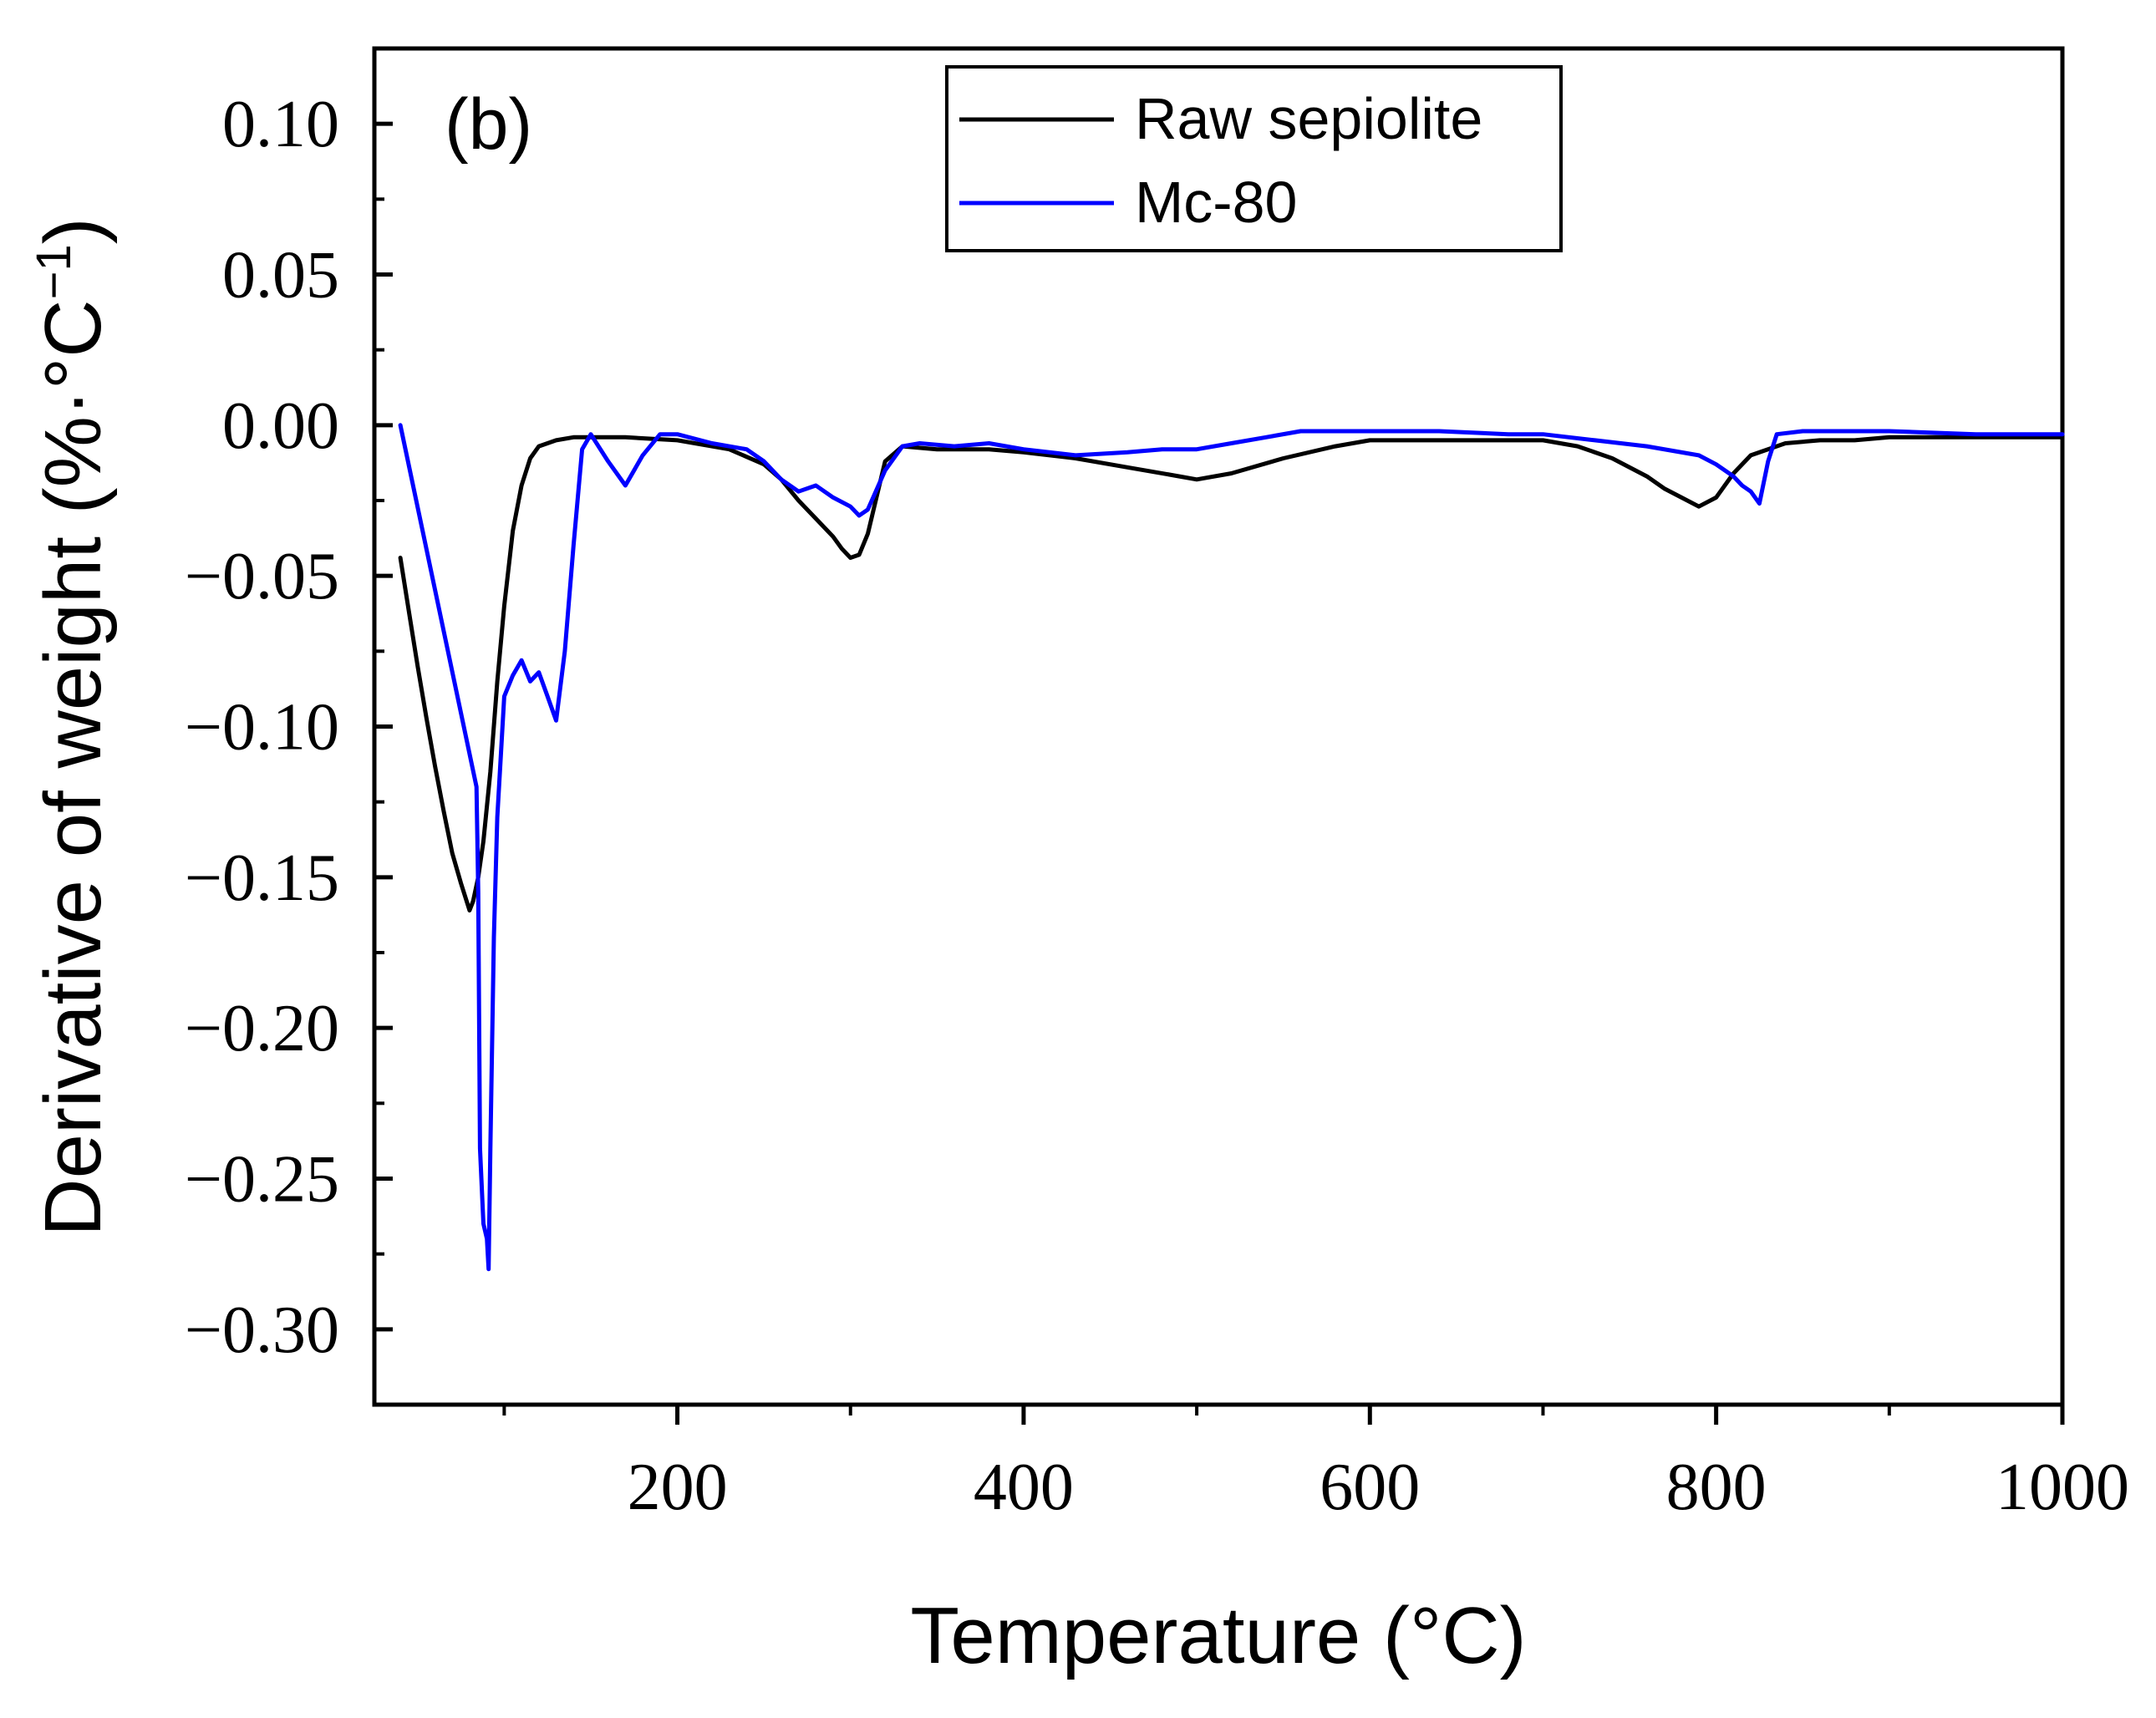  Describe the element at coordinates (262, 1330) in the screenshot. I see `y-tick-label: −0.30` at that location.